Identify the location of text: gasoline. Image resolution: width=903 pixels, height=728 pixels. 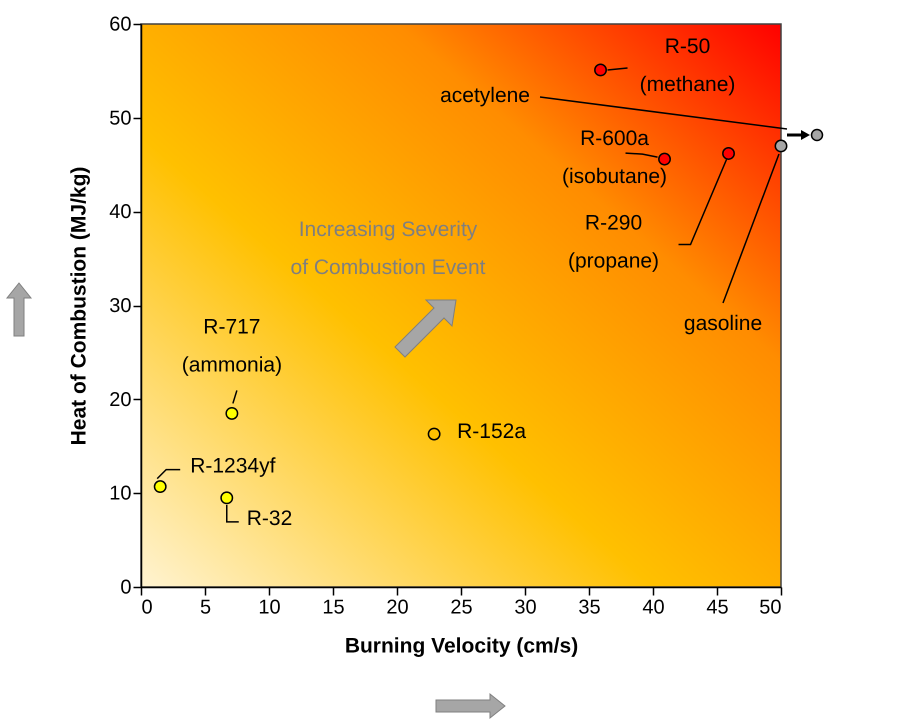
(723, 323).